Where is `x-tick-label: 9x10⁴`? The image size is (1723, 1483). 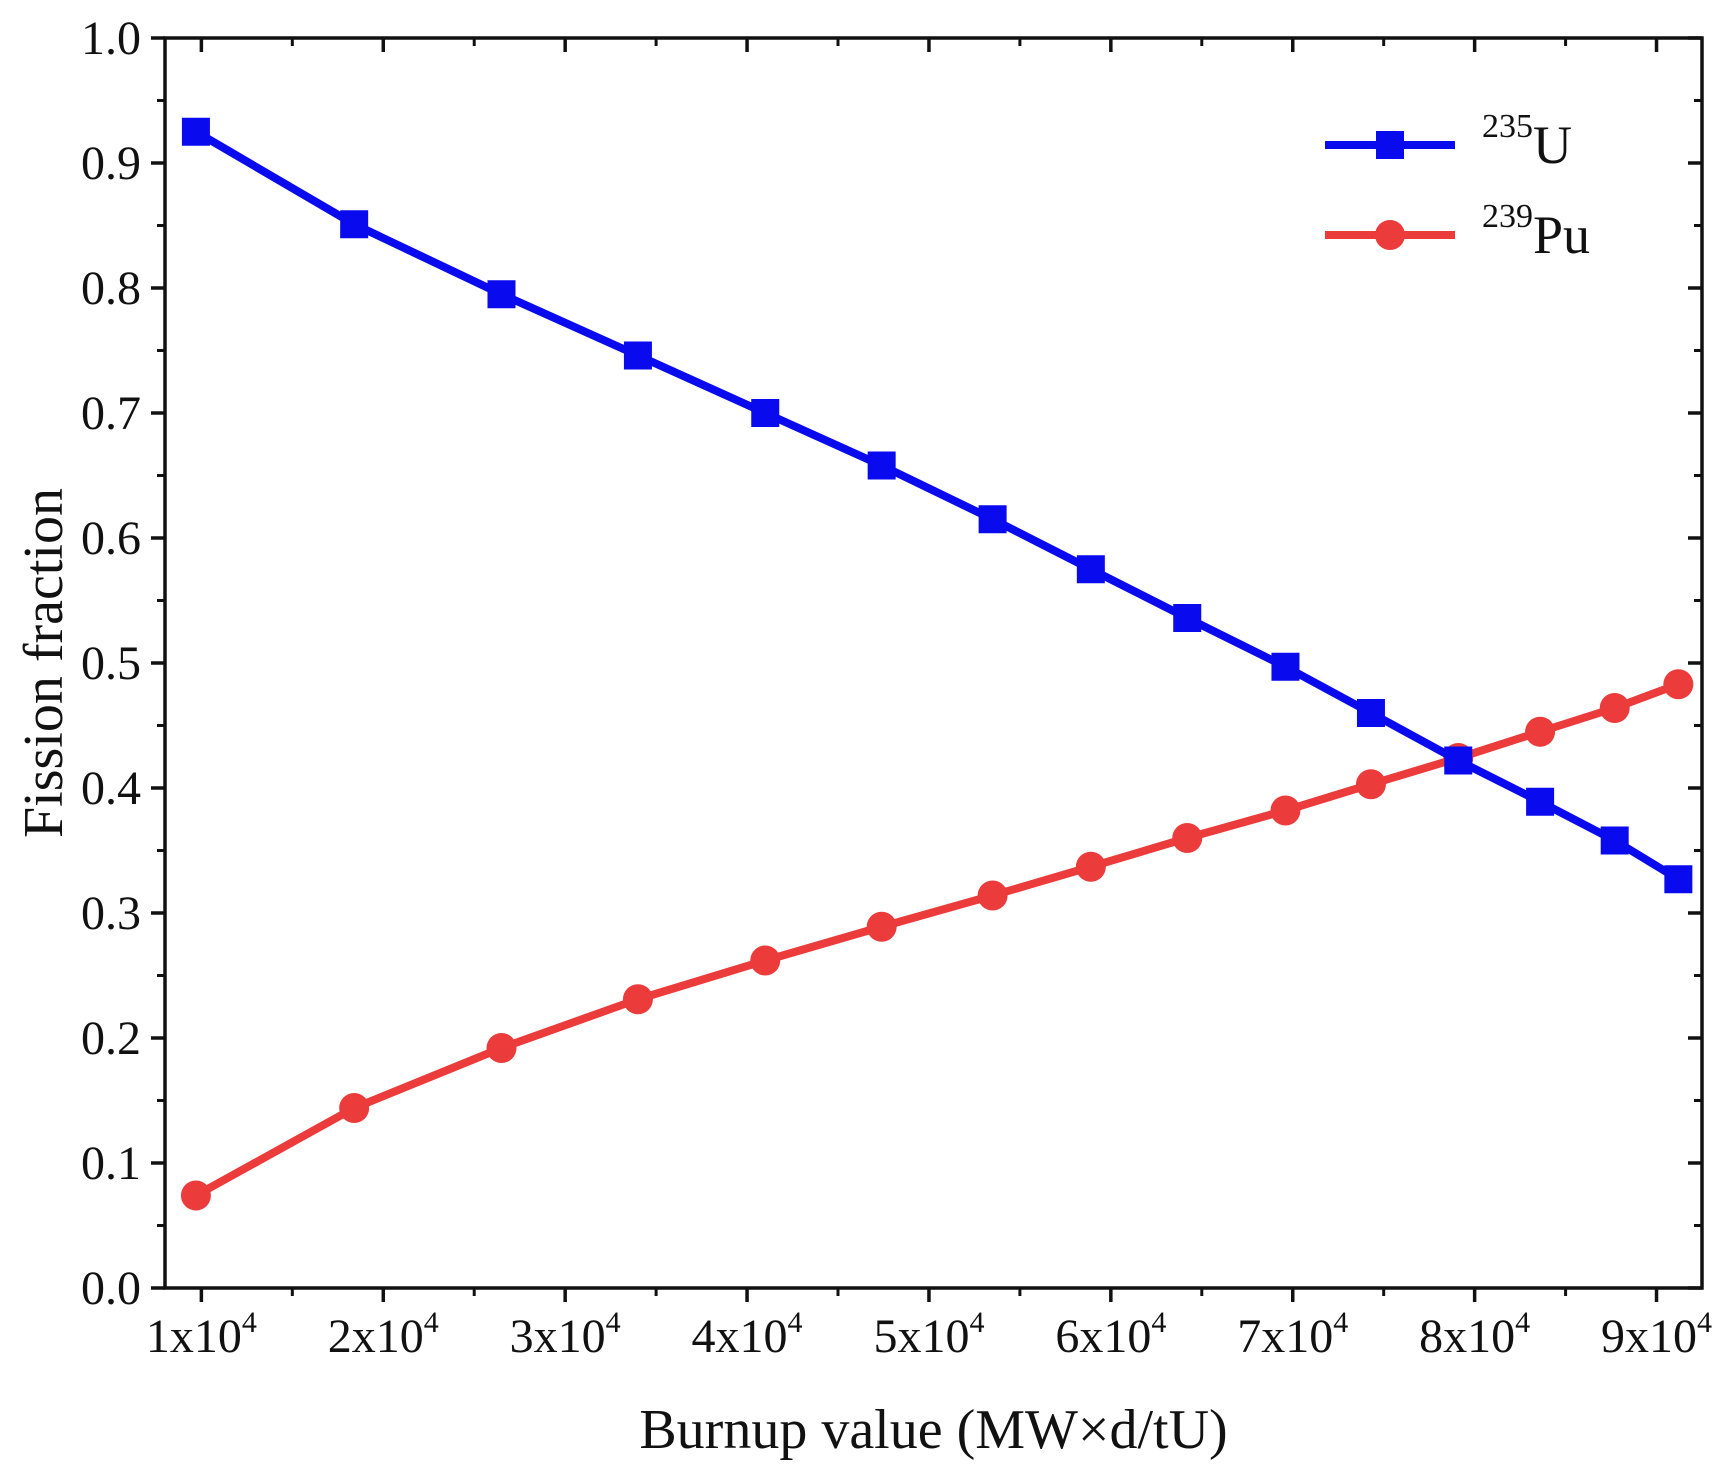
x-tick-label: 9x10⁴ is located at coordinates (1656, 1334).